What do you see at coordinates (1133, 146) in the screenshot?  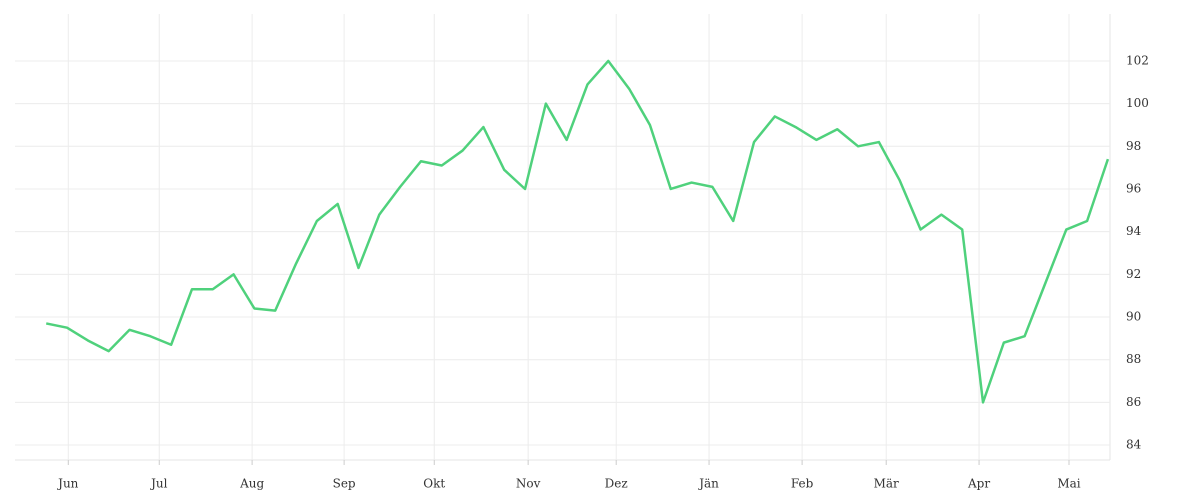 I see `y-tick-label: 98` at bounding box center [1133, 146].